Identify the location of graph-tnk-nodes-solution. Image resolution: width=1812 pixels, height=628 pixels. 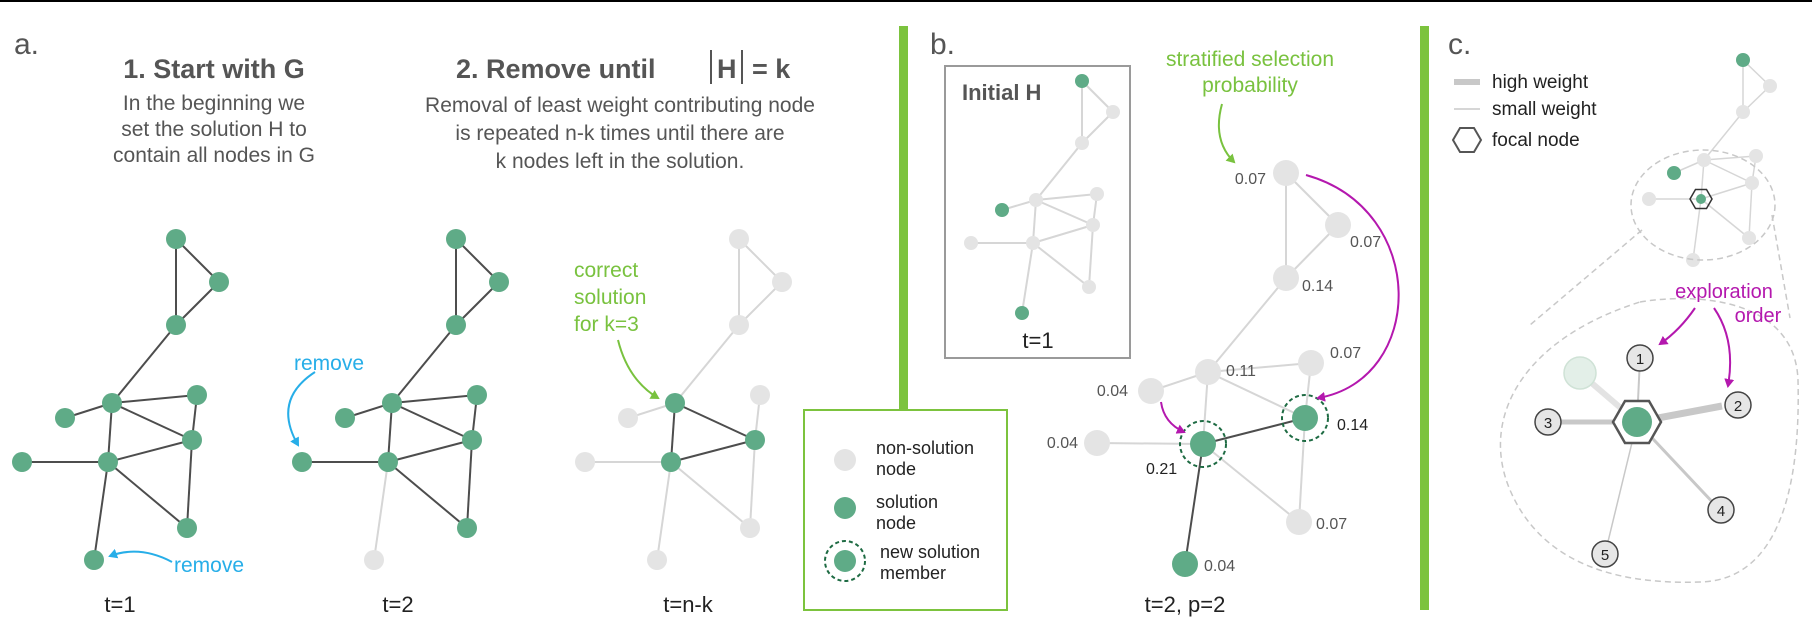
(713, 432).